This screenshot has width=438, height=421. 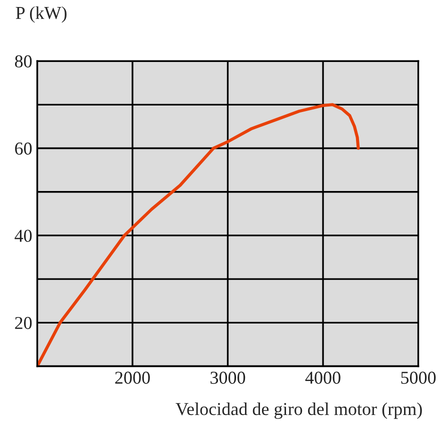 I want to click on x-tick-label: 3000, so click(x=228, y=378).